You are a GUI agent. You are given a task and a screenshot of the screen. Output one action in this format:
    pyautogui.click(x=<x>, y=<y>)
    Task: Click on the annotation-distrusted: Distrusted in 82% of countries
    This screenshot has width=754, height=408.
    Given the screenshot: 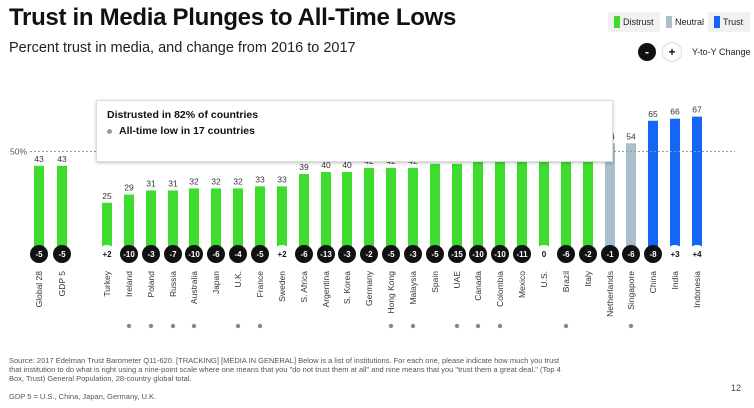 What is the action you would take?
    pyautogui.click(x=183, y=115)
    